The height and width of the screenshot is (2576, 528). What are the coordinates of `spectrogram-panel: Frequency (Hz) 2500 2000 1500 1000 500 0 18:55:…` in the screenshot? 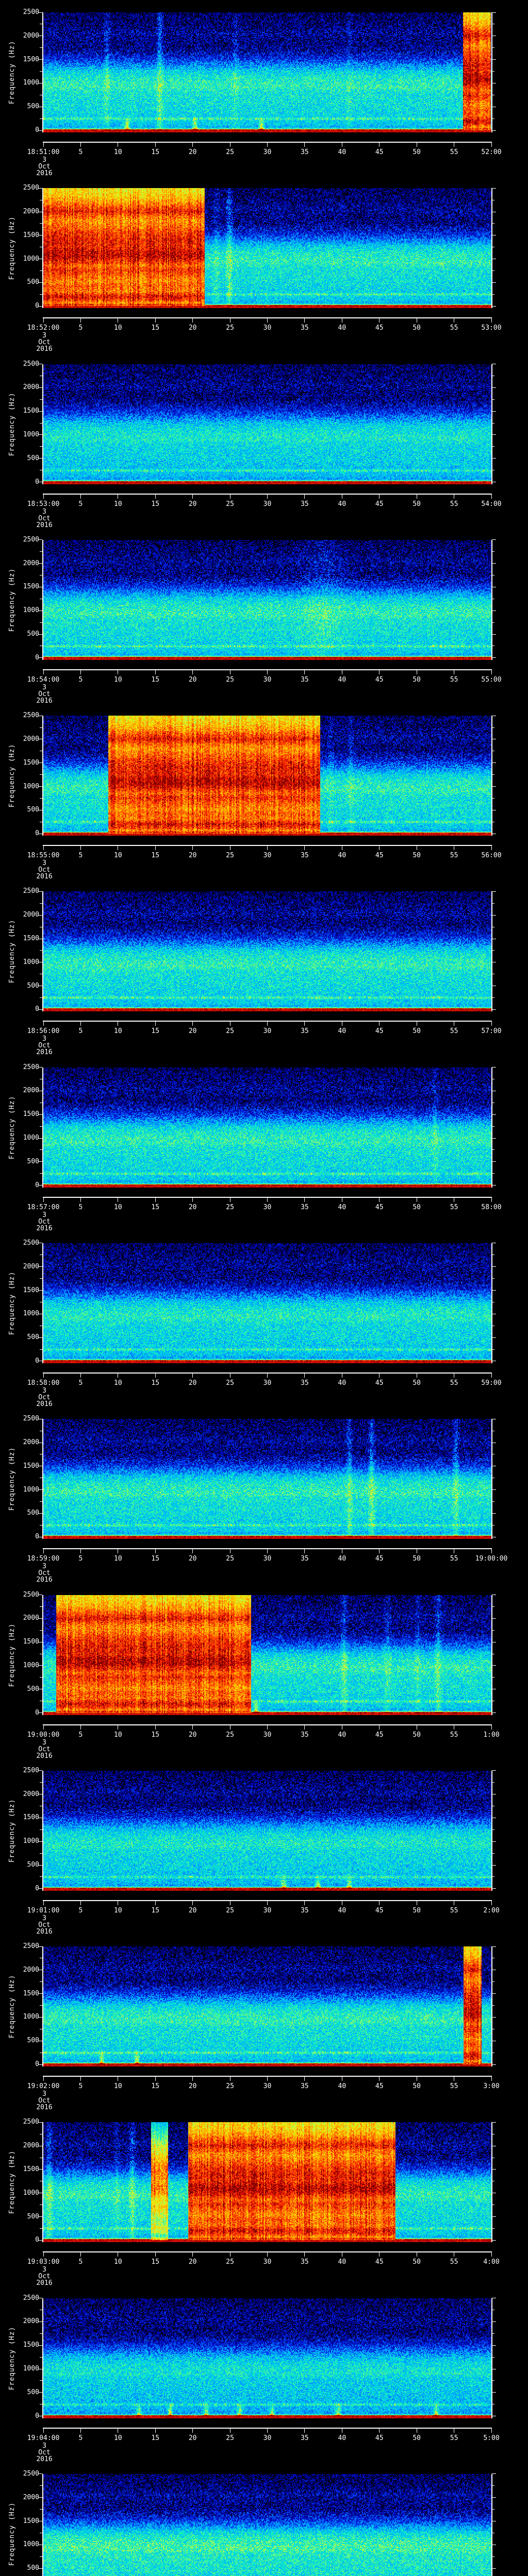 It's located at (264, 791).